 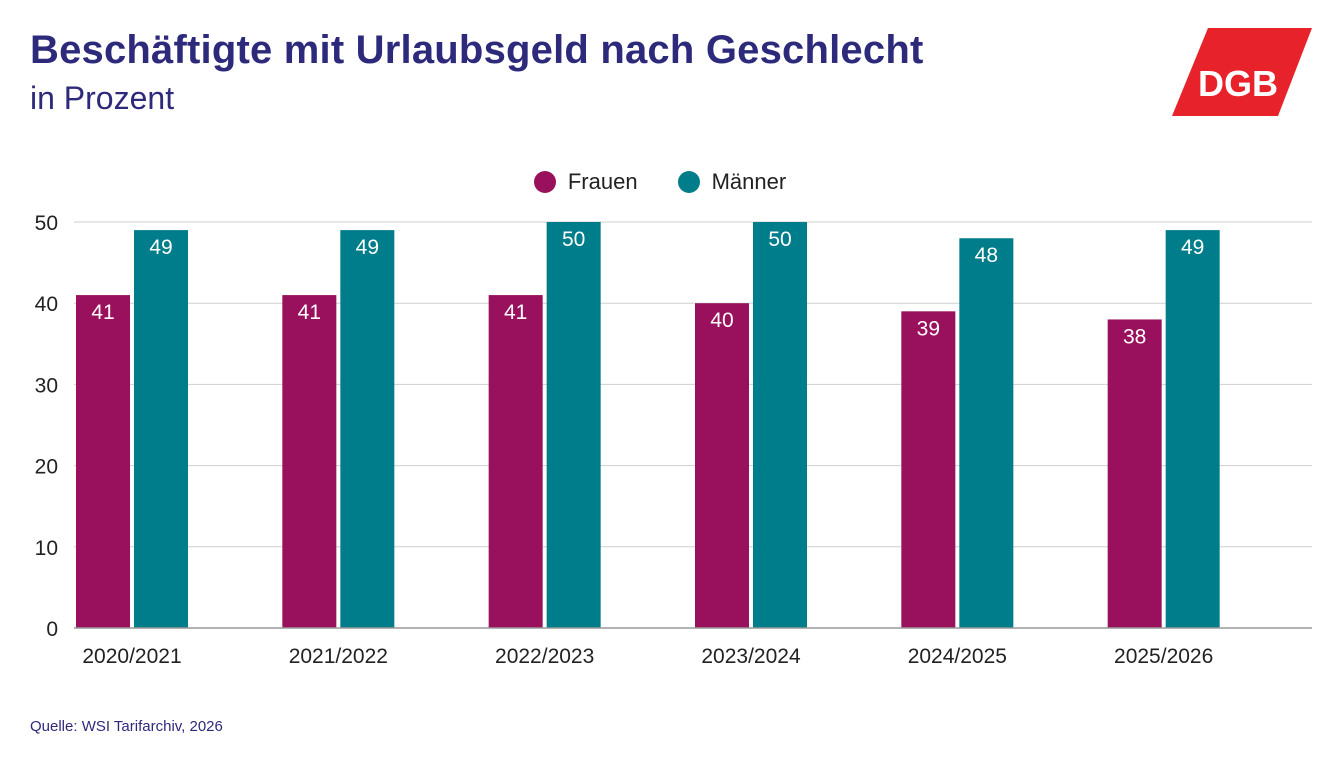 I want to click on y-tick-label: 20, so click(x=46, y=467).